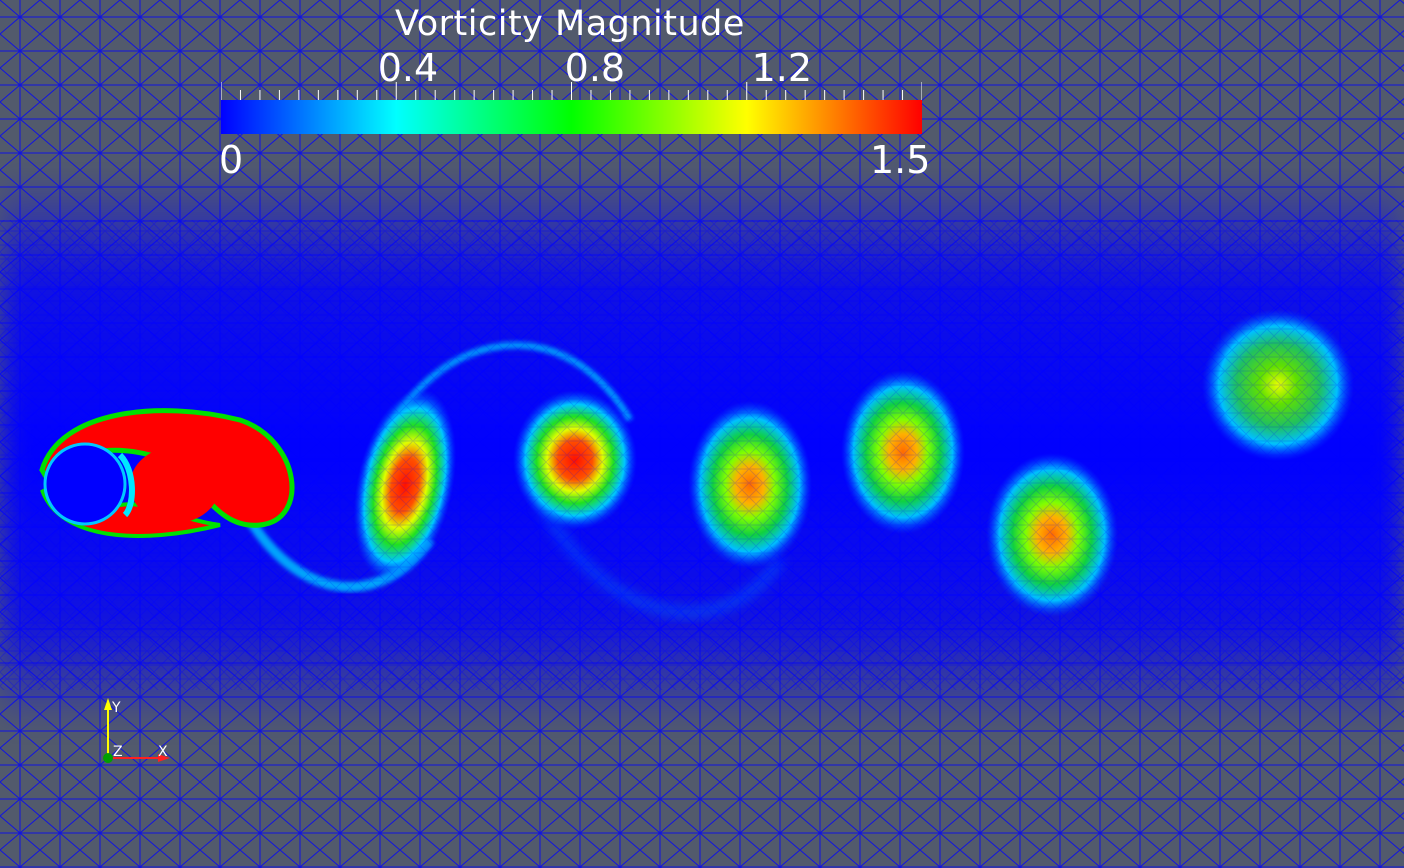 The width and height of the screenshot is (1404, 868). Describe the element at coordinates (108, 758) in the screenshot. I see `z-axis-dot-icon` at that location.